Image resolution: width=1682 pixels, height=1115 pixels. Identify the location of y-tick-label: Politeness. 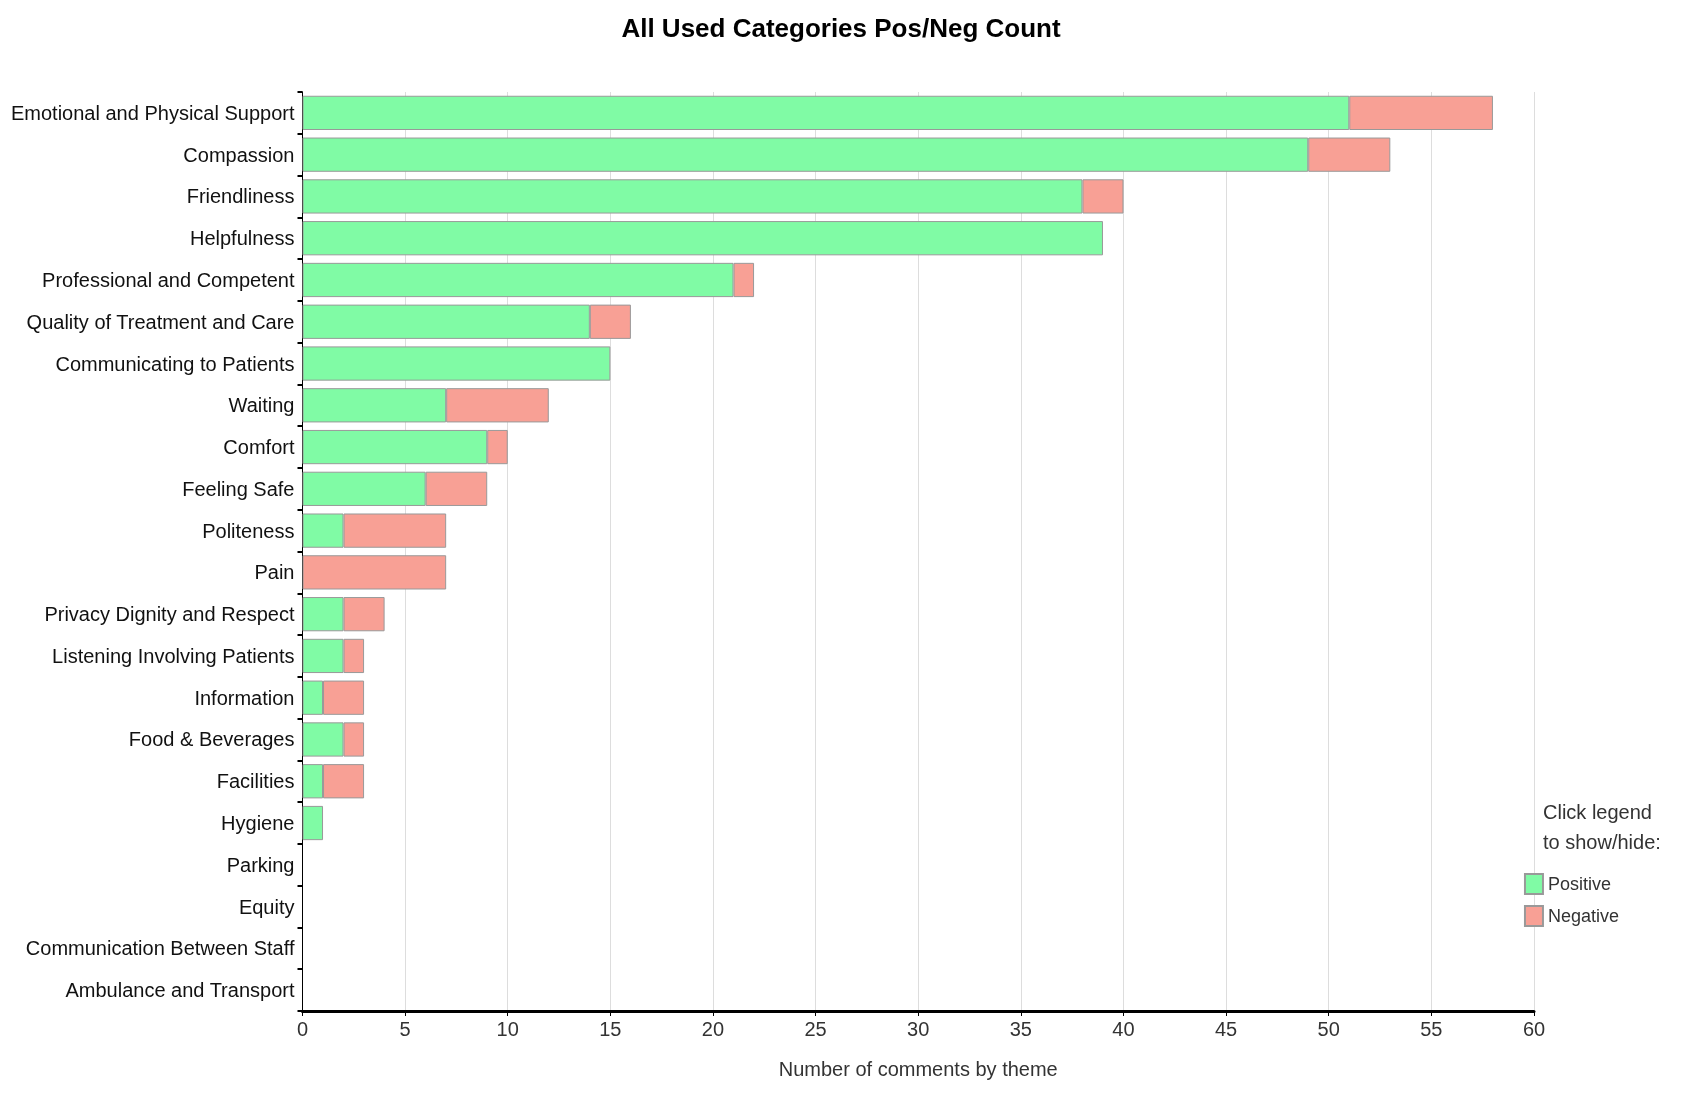
(248, 530).